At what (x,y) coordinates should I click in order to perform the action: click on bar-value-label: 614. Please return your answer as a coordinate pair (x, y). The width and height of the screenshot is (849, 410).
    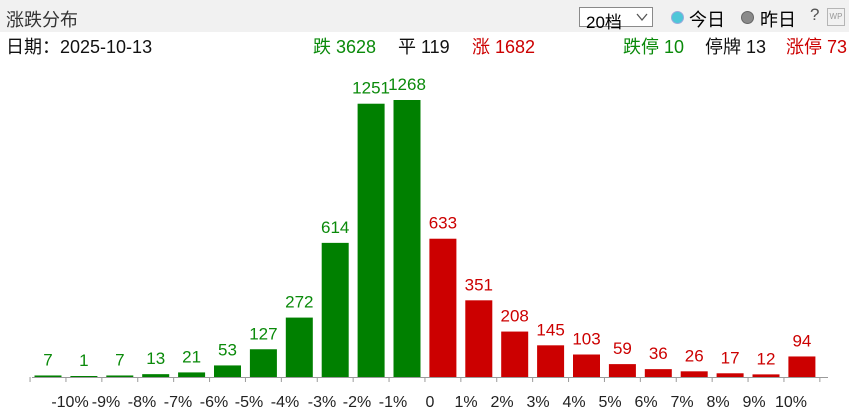
    Looking at the image, I should click on (335, 227).